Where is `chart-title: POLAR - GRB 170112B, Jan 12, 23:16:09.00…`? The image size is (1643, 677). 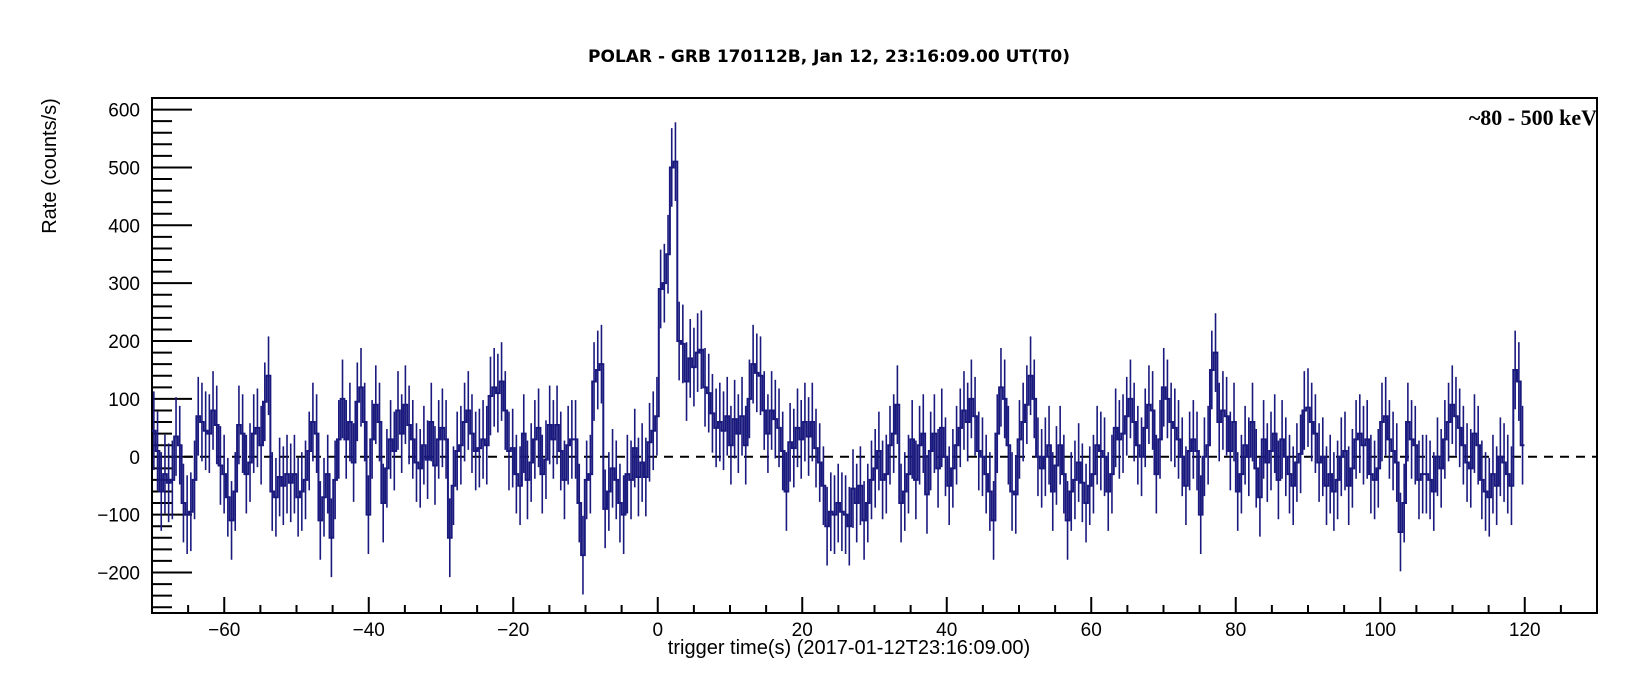
chart-title: POLAR - GRB 170112B, Jan 12, 23:16:09.00… is located at coordinates (829, 57).